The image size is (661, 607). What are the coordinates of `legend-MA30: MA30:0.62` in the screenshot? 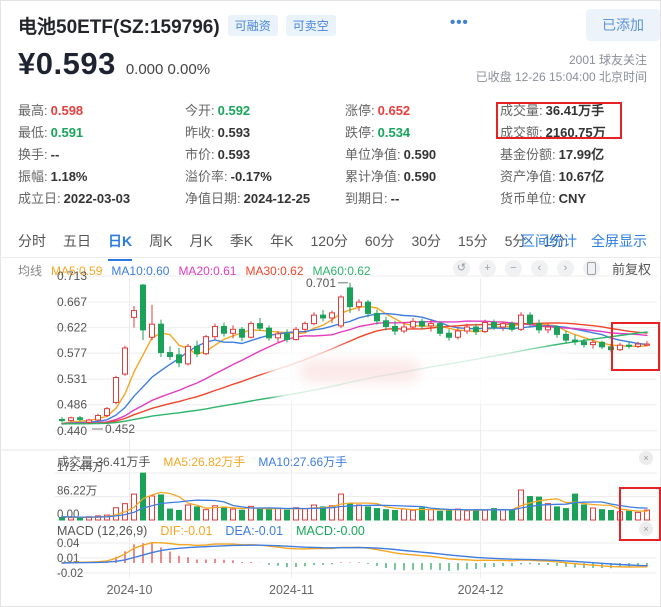 It's located at (274, 270).